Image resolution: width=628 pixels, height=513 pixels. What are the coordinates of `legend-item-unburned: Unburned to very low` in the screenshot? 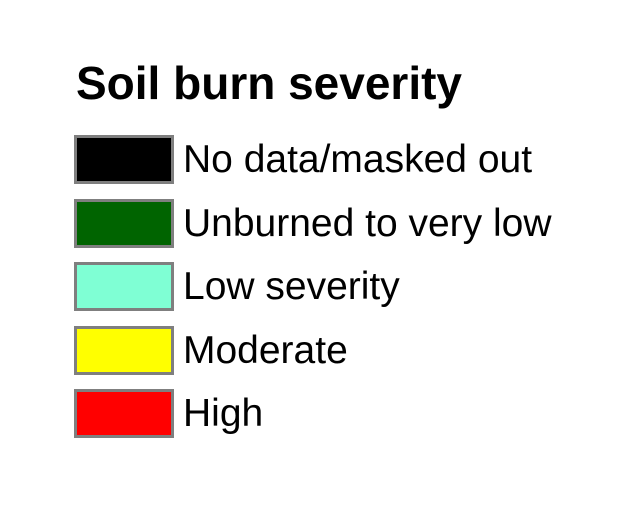 It's located at (313, 223).